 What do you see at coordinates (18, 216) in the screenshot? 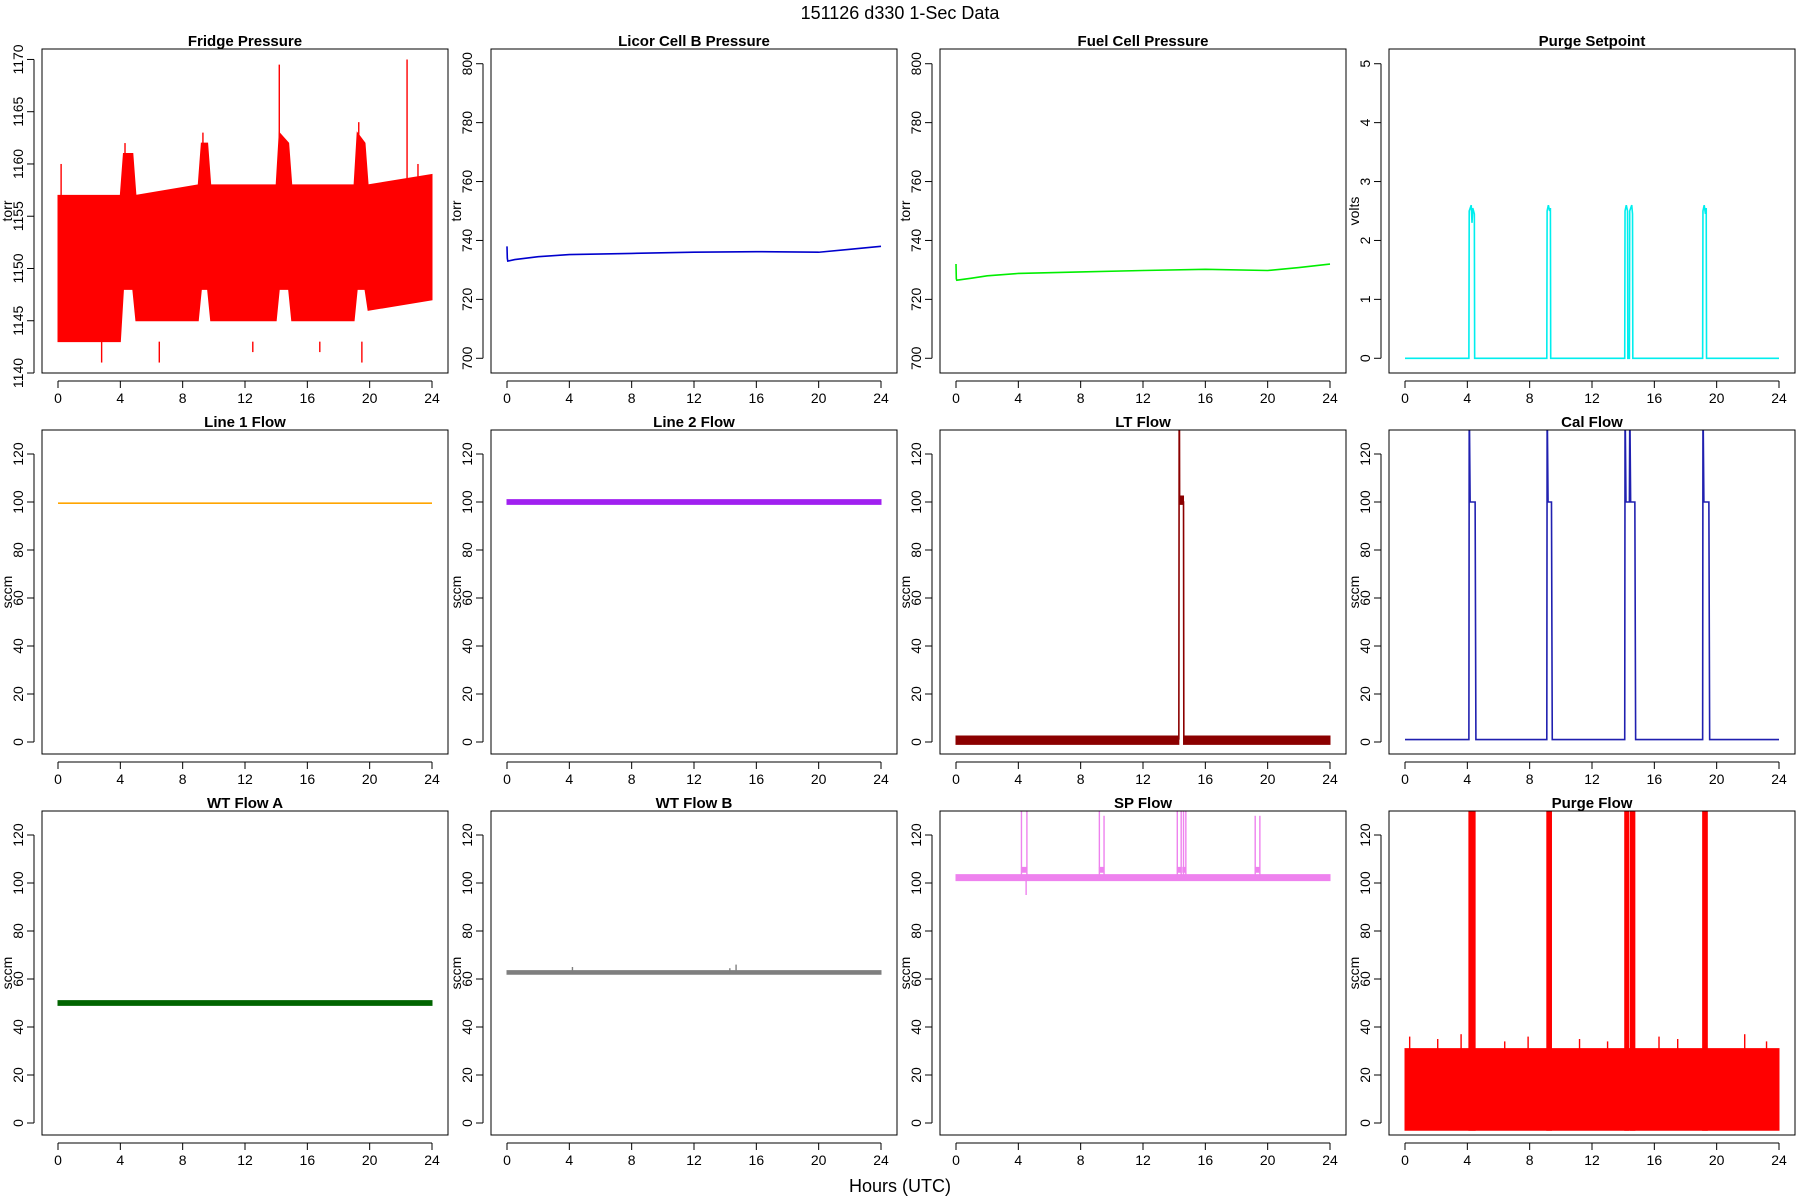
I see `y-tick-label: 1155` at bounding box center [18, 216].